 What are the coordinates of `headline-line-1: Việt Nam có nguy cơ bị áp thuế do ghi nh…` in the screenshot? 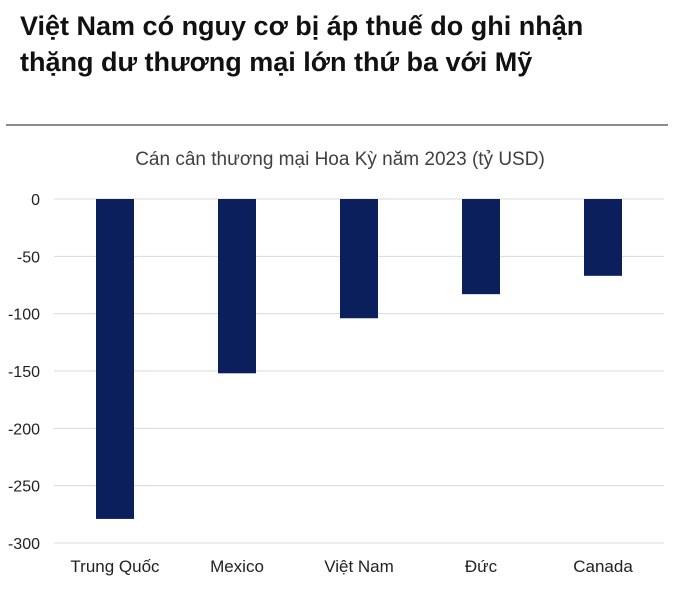 It's located at (302, 26).